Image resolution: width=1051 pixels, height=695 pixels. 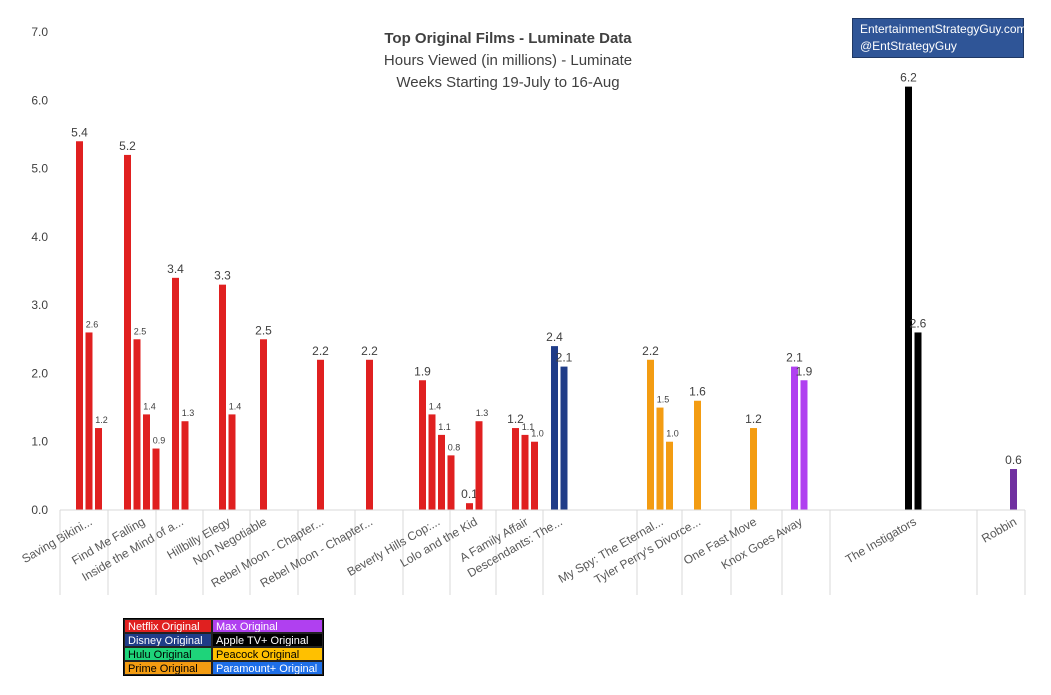 What do you see at coordinates (469, 494) in the screenshot?
I see `bar-value-label: 0.1` at bounding box center [469, 494].